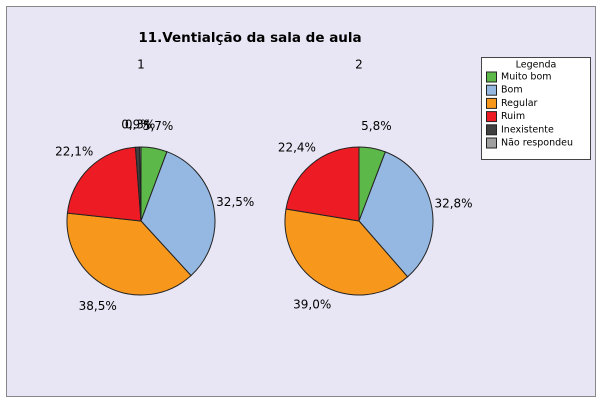 This screenshot has width=601, height=403. Describe the element at coordinates (158, 126) in the screenshot. I see `data-label: 5,7%` at that location.